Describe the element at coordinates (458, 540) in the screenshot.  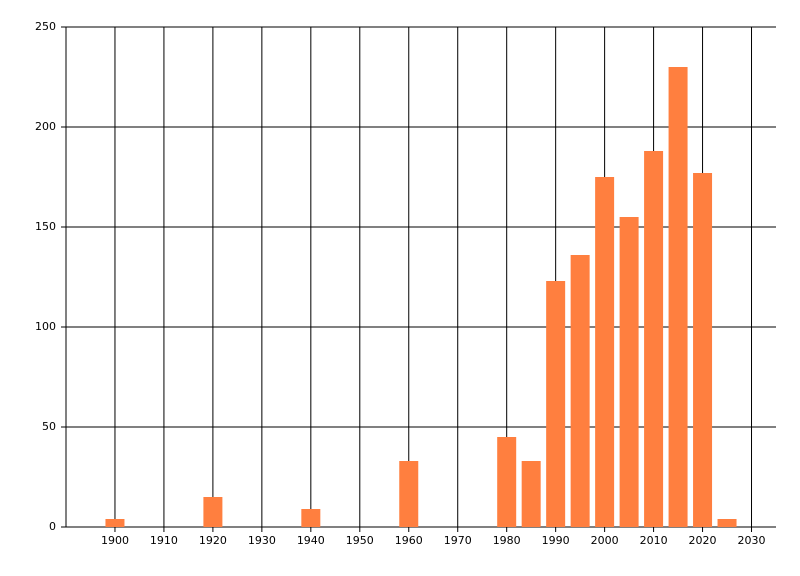
I see `x-tick-label: 1970` at that location.